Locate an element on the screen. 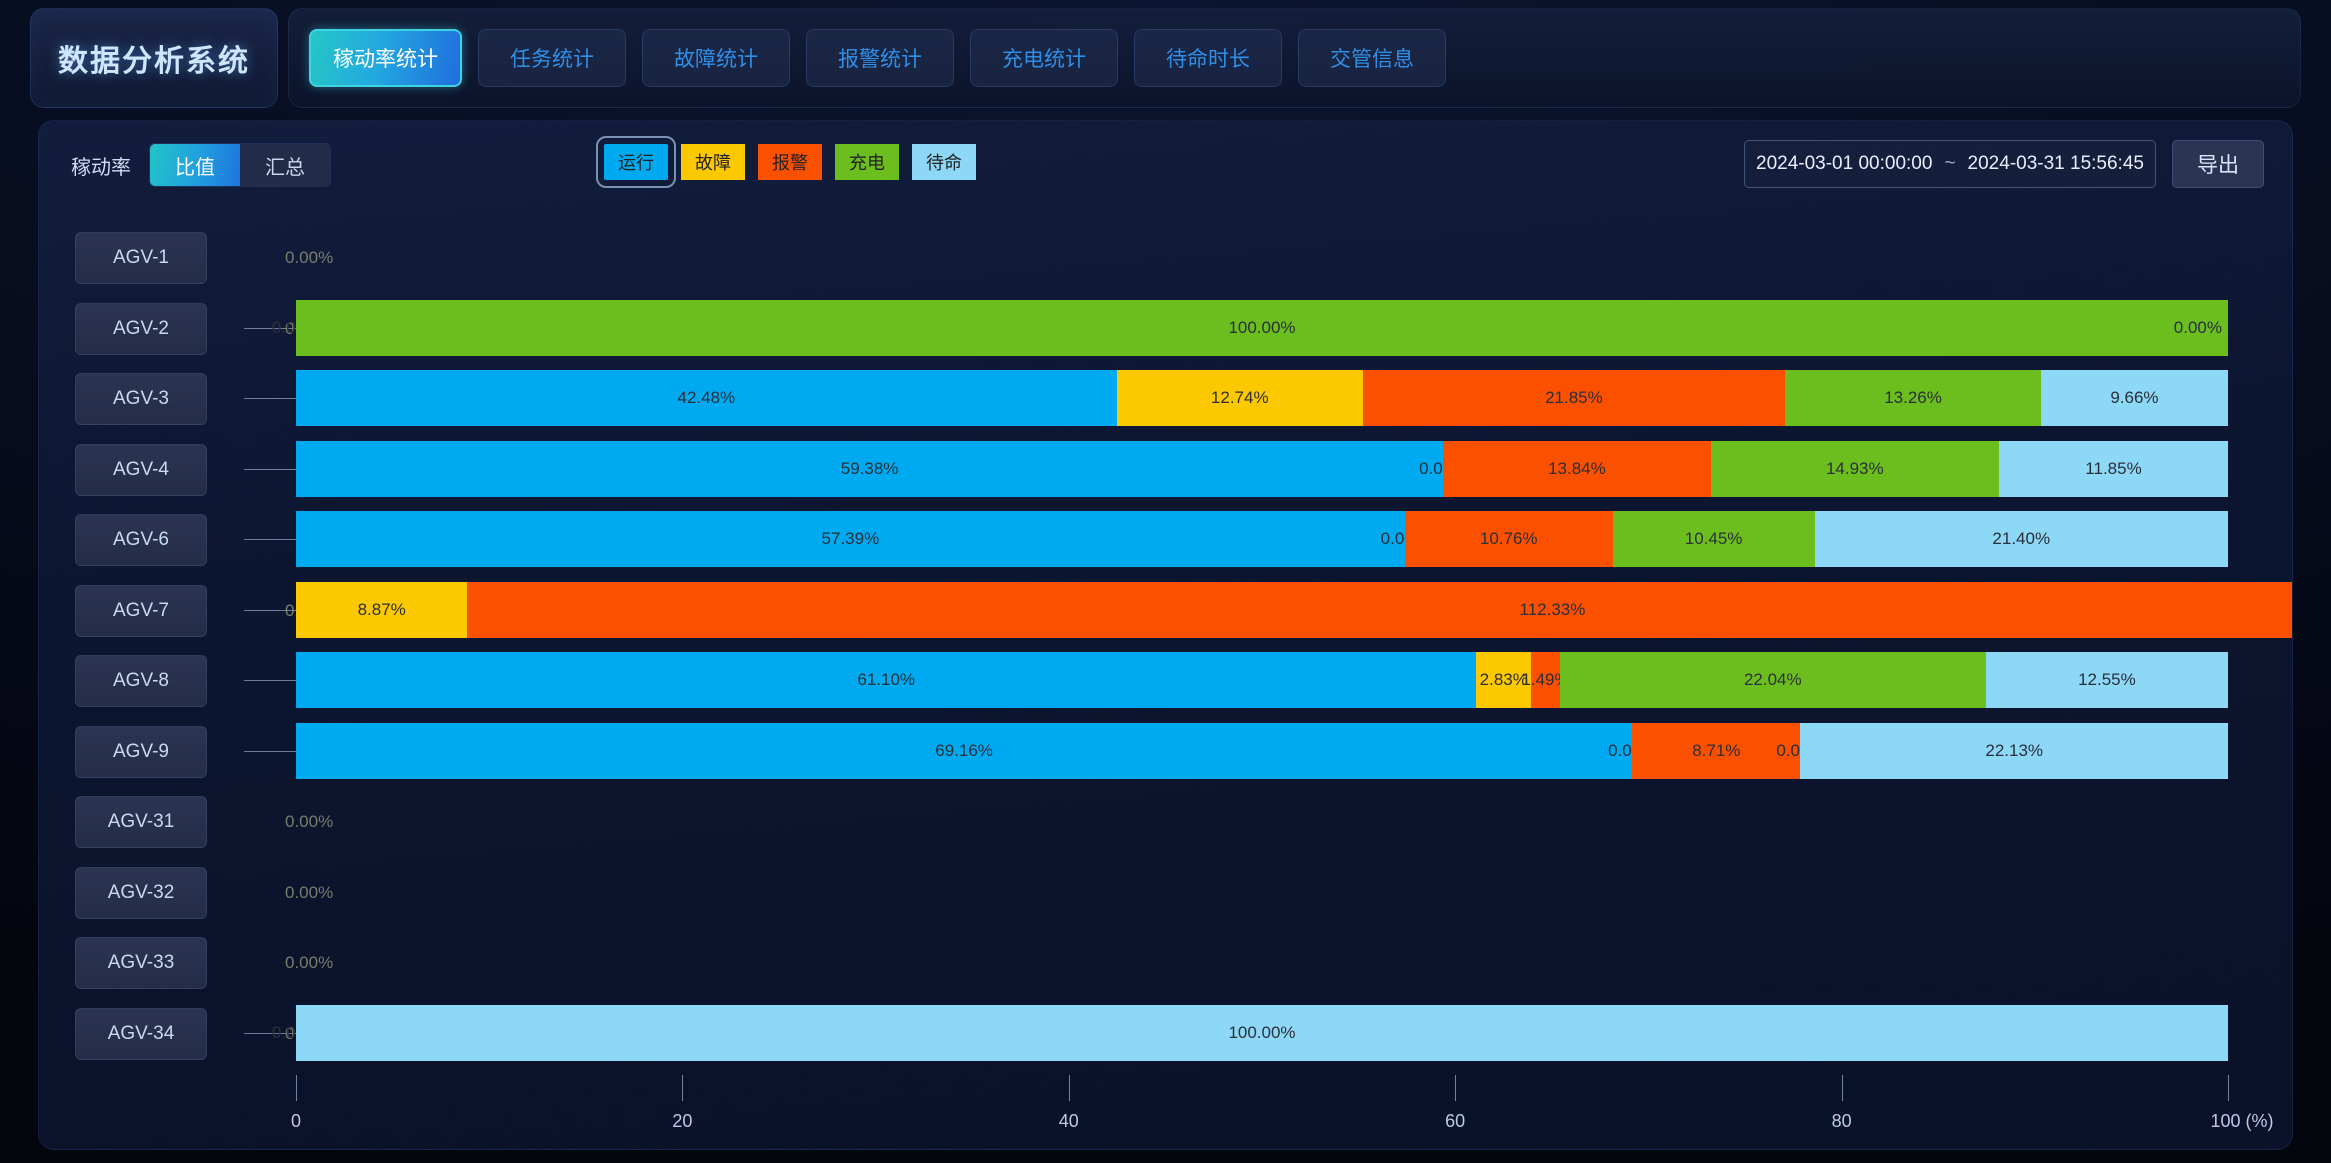 The height and width of the screenshot is (1163, 2331). bar-segment-待命: 22.13% is located at coordinates (2014, 750).